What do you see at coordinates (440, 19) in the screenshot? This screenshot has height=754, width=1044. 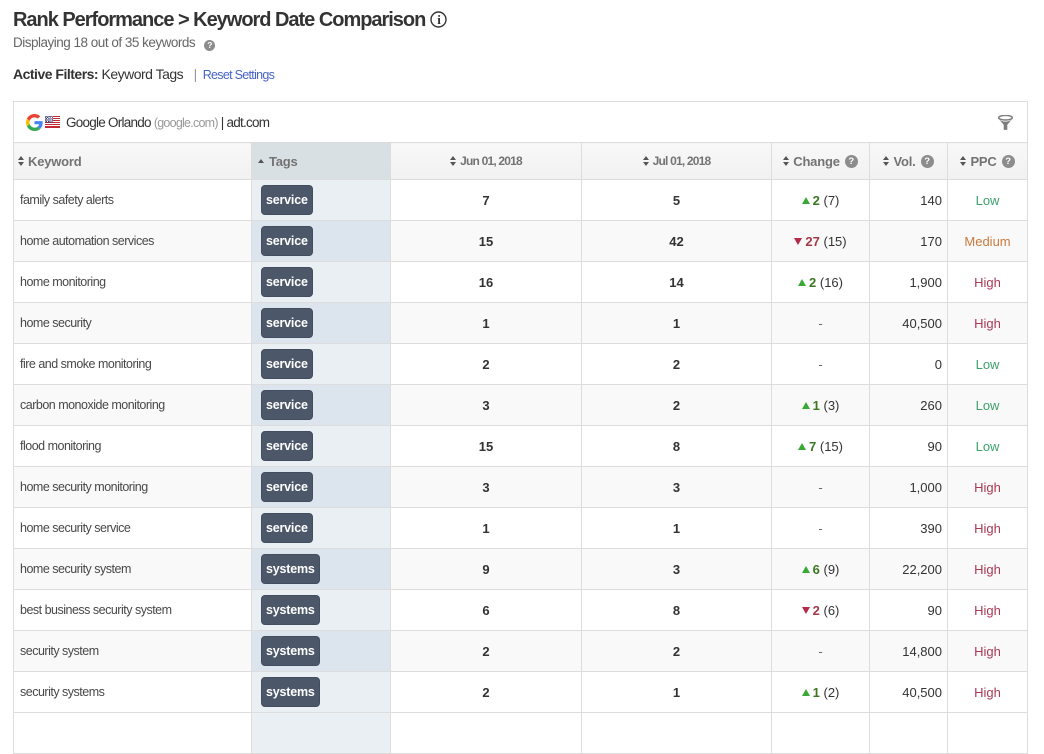 I see `svg-text: i` at bounding box center [440, 19].